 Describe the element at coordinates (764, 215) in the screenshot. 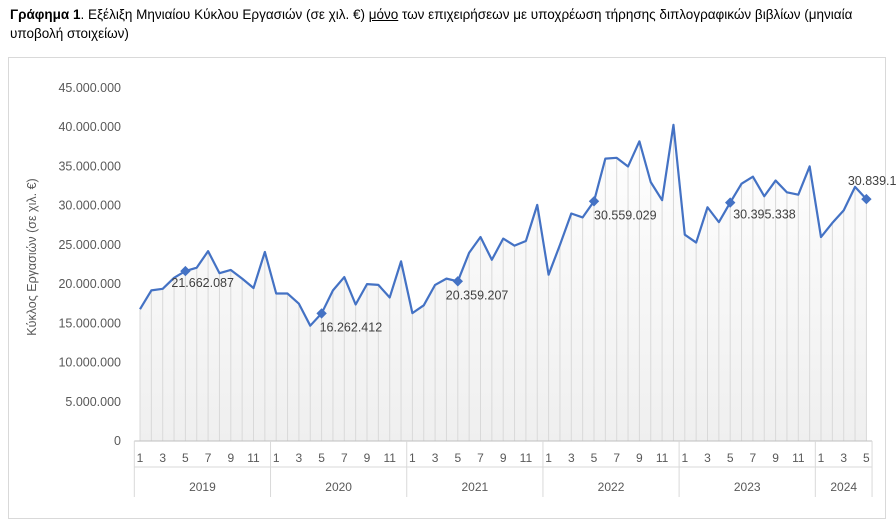

I see `data-label: 30.395.338` at that location.